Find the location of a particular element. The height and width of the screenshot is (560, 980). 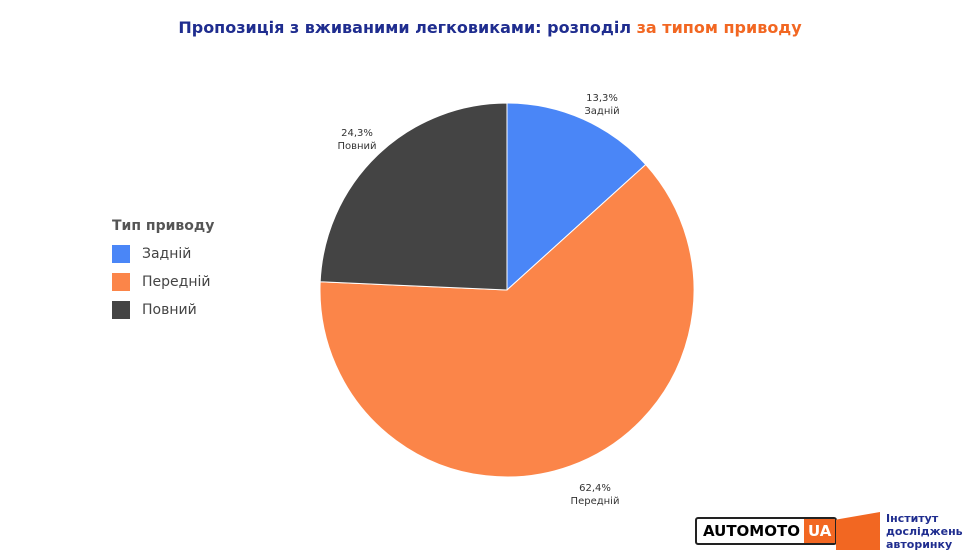

legend: Тип приводу Задній Передній Повний is located at coordinates (163, 271).